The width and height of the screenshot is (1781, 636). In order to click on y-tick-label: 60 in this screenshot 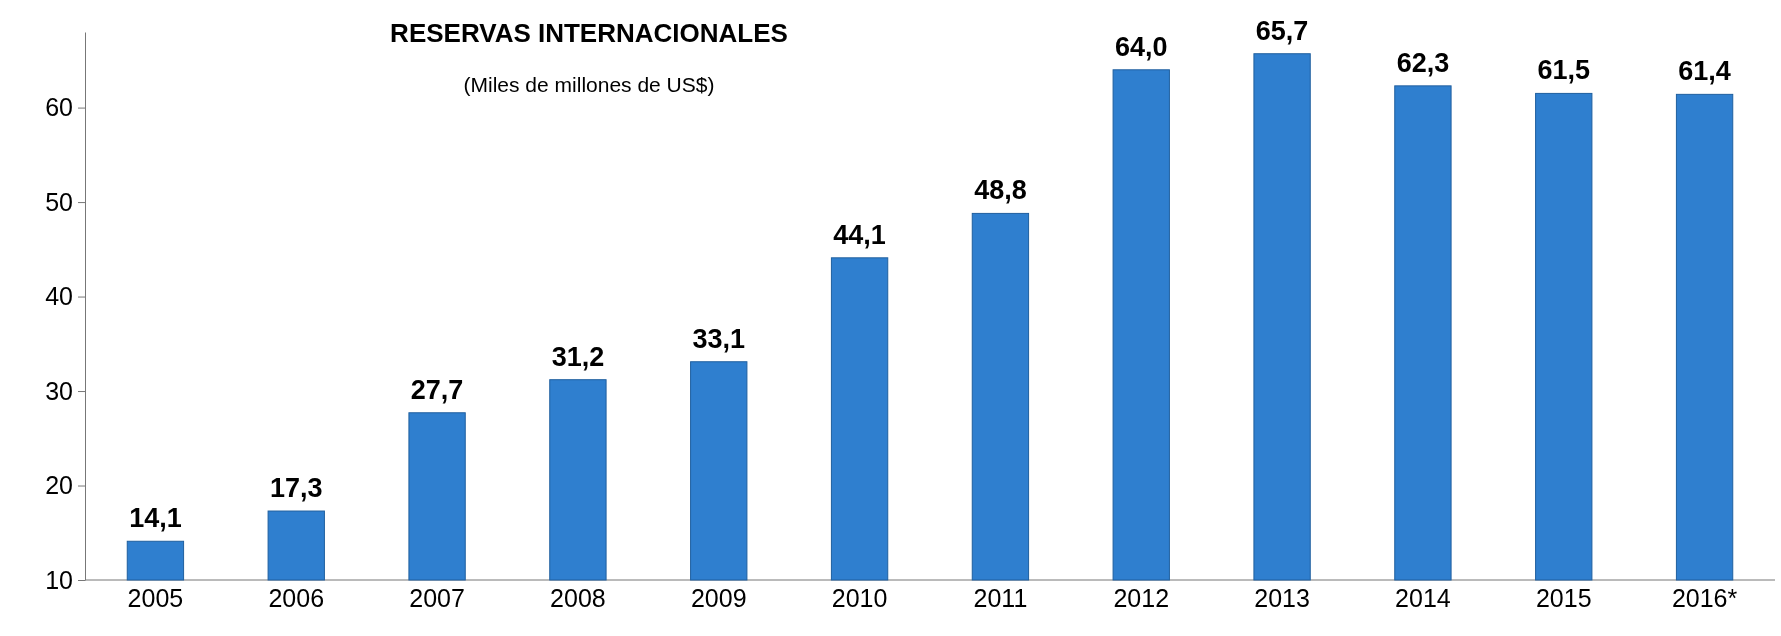, I will do `click(59, 107)`.